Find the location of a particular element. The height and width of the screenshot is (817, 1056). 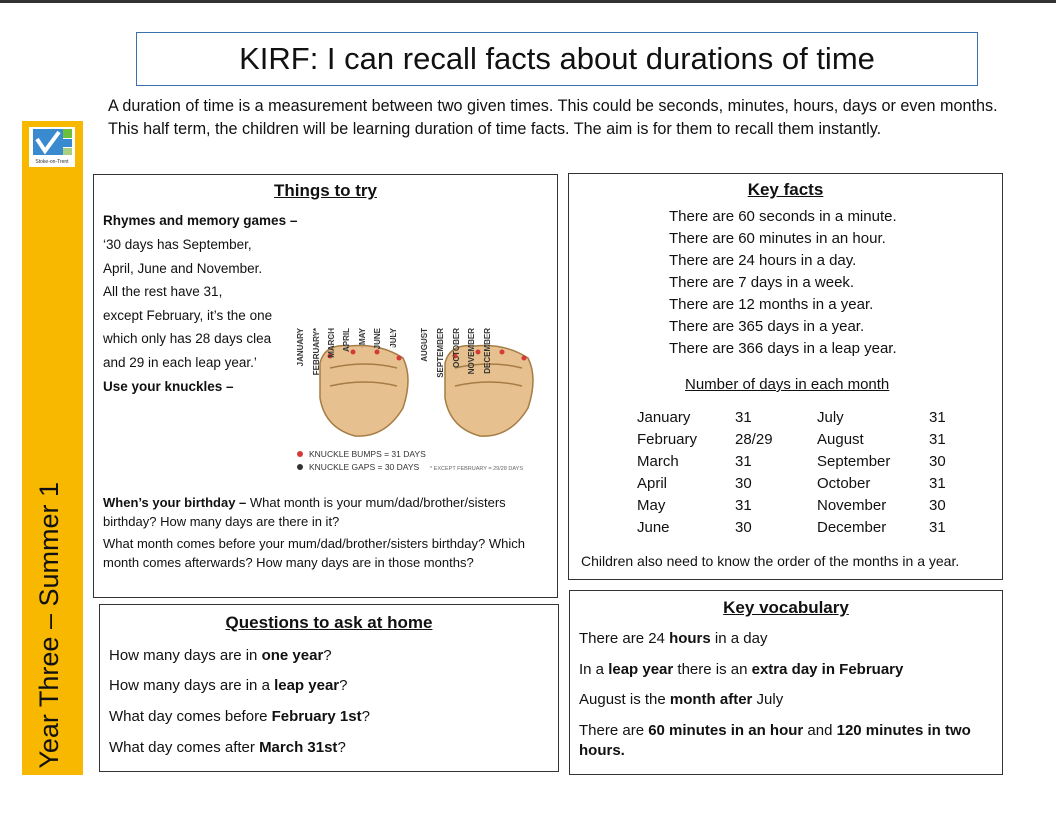

bold-text: hours is located at coordinates (690, 638).